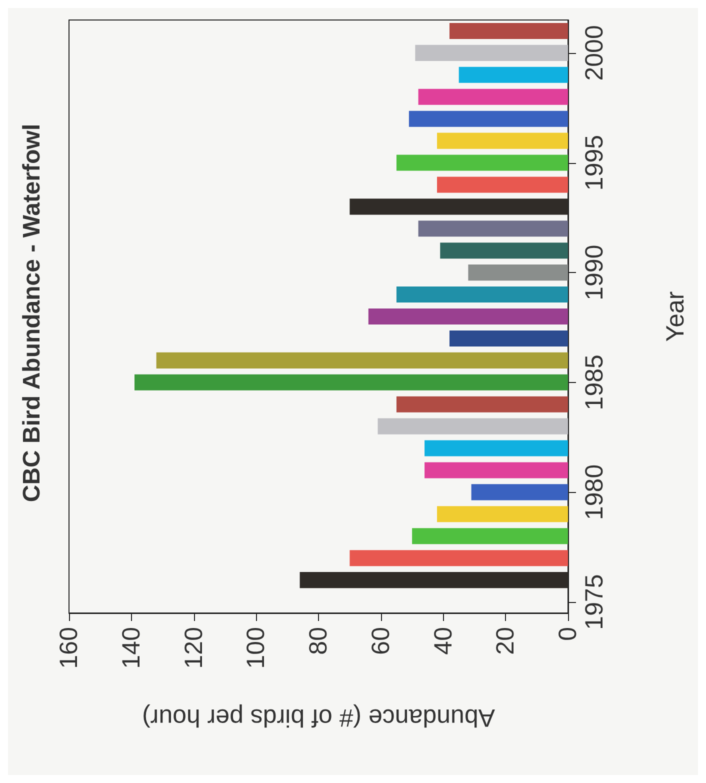 The width and height of the screenshot is (706, 783). I want to click on y-tick-label: 1990, so click(594, 272).